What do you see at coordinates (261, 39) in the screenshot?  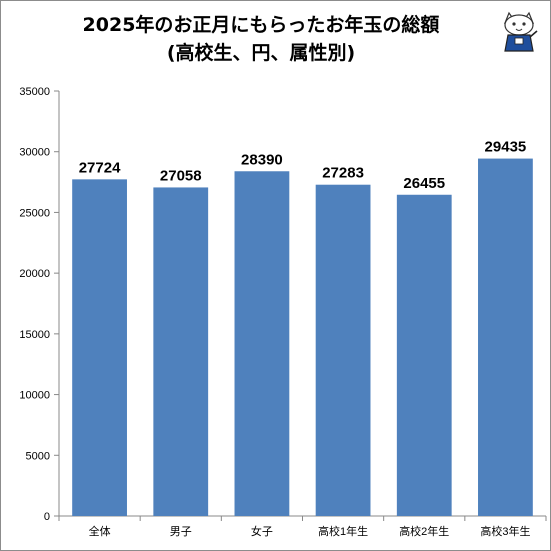 I see `chart-title: 2025年のお正月にもらったお年玉の総額 (高校生、円、属性別)` at bounding box center [261, 39].